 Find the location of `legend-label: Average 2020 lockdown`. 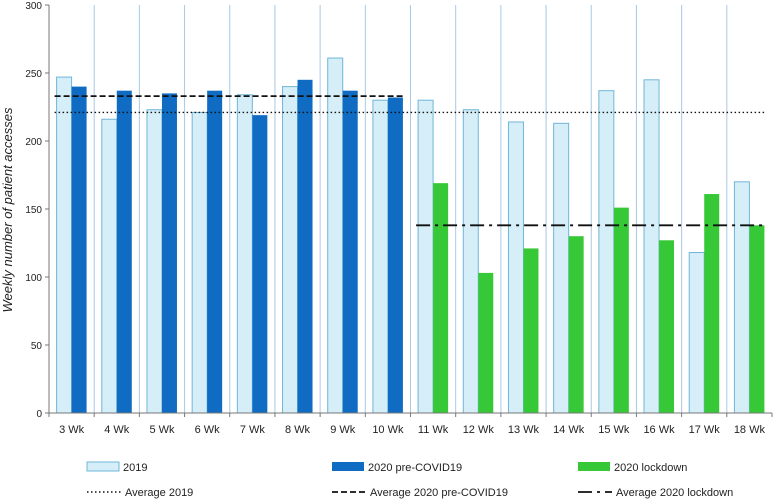

legend-label: Average 2020 lockdown is located at coordinates (674, 493).